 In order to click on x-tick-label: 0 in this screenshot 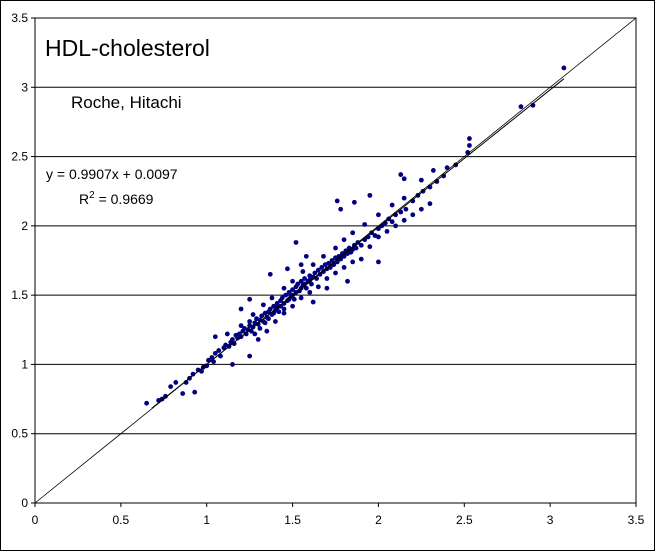, I will do `click(35, 520)`.